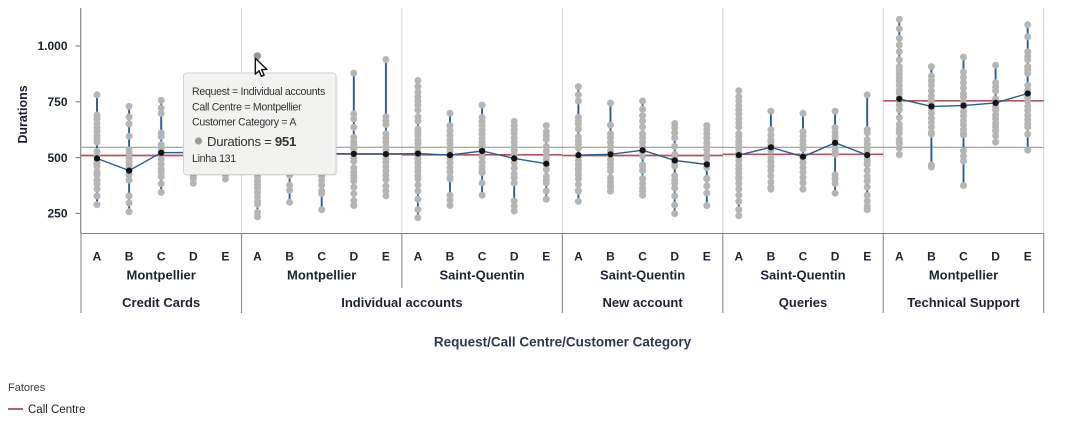 This screenshot has width=1069, height=427. I want to click on svg-text: Technical Support, so click(963, 302).